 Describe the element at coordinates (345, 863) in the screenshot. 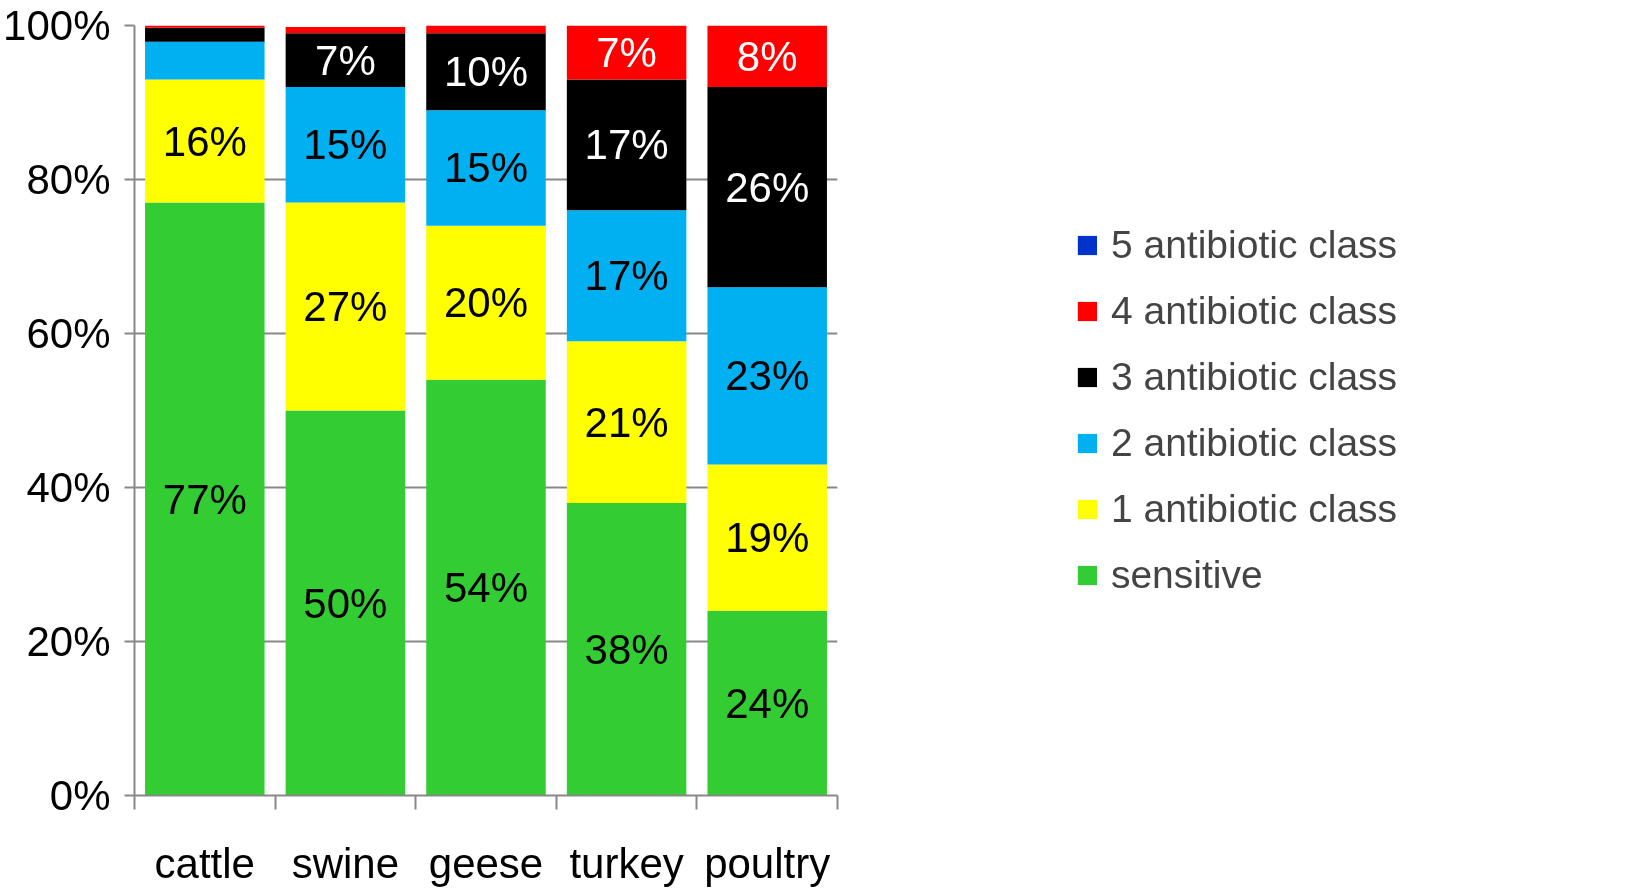

I see `x-tick-label: swine` at that location.